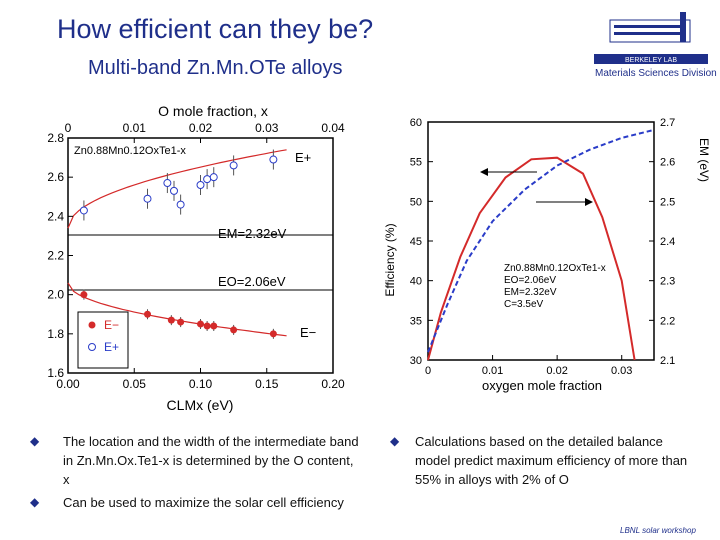  Describe the element at coordinates (267, 128) in the screenshot. I see `top-tick-label: 0.03` at that location.